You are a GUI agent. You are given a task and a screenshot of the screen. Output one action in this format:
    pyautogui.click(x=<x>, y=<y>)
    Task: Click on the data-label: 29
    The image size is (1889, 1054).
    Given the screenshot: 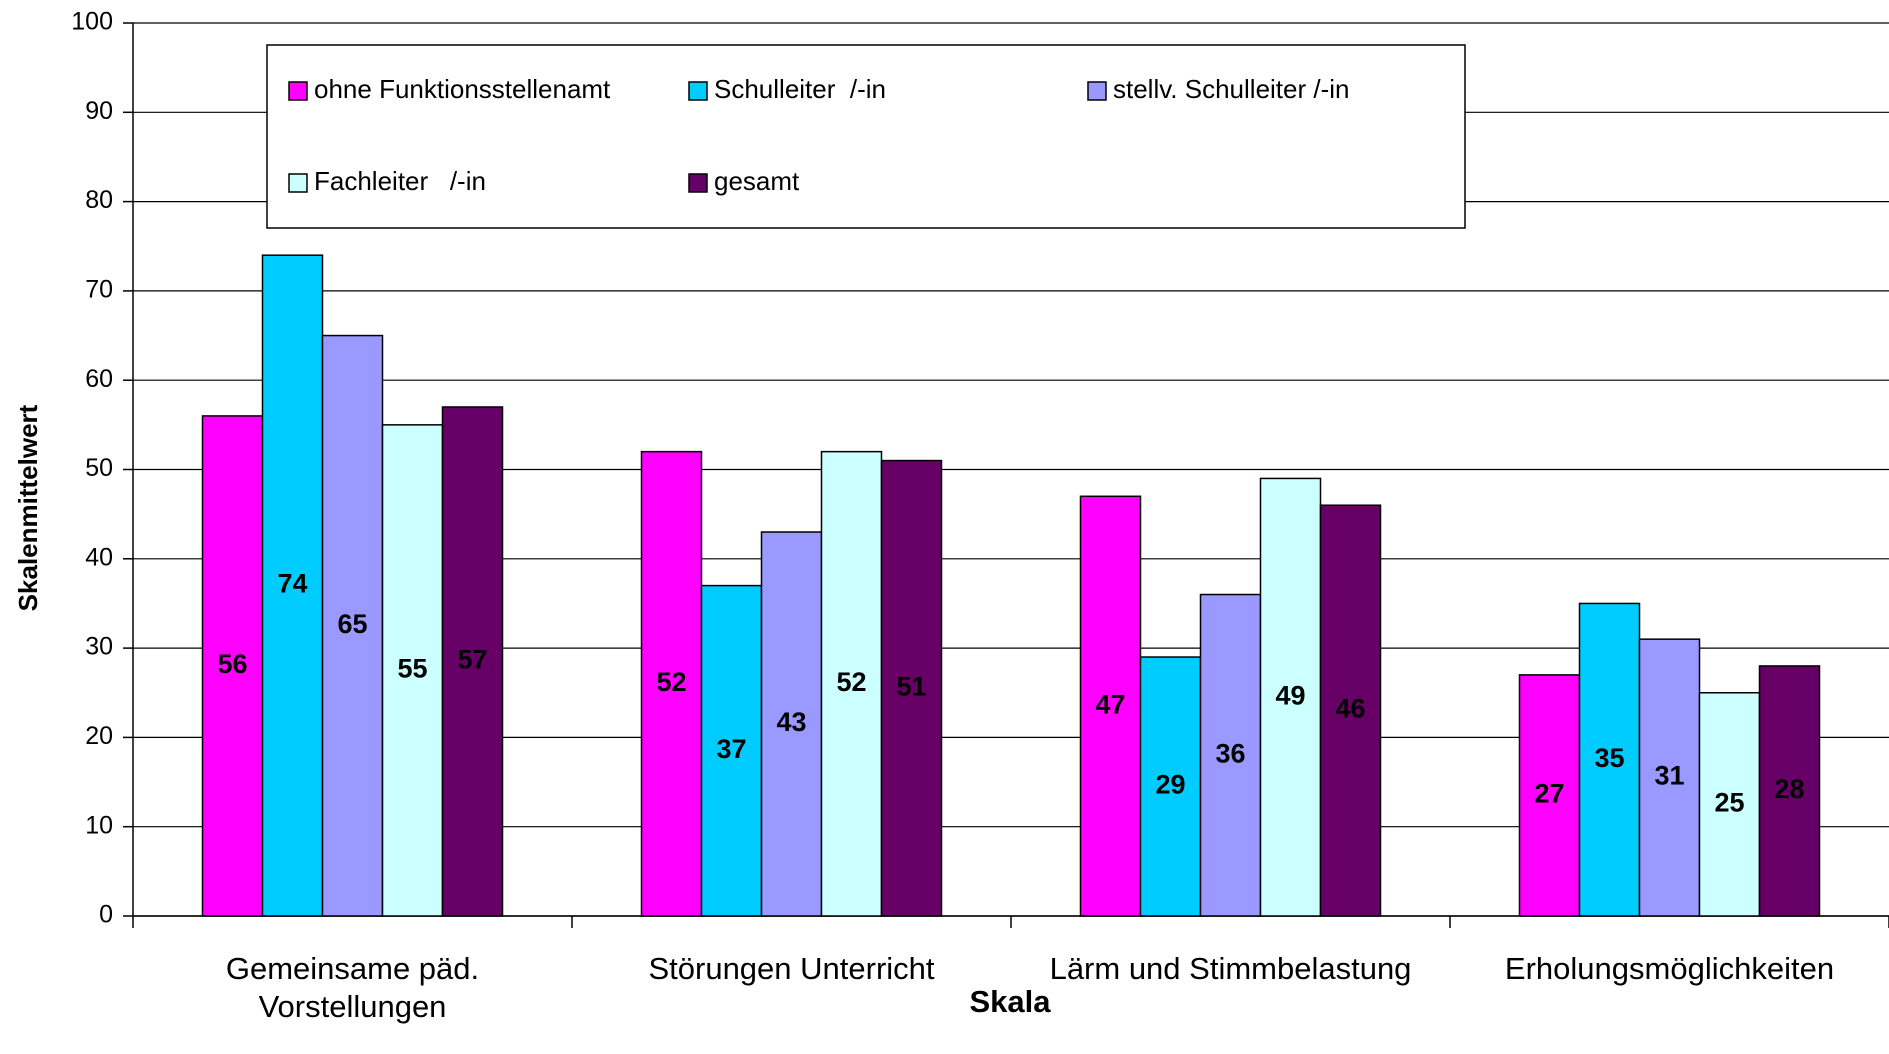 What is the action you would take?
    pyautogui.click(x=1170, y=785)
    